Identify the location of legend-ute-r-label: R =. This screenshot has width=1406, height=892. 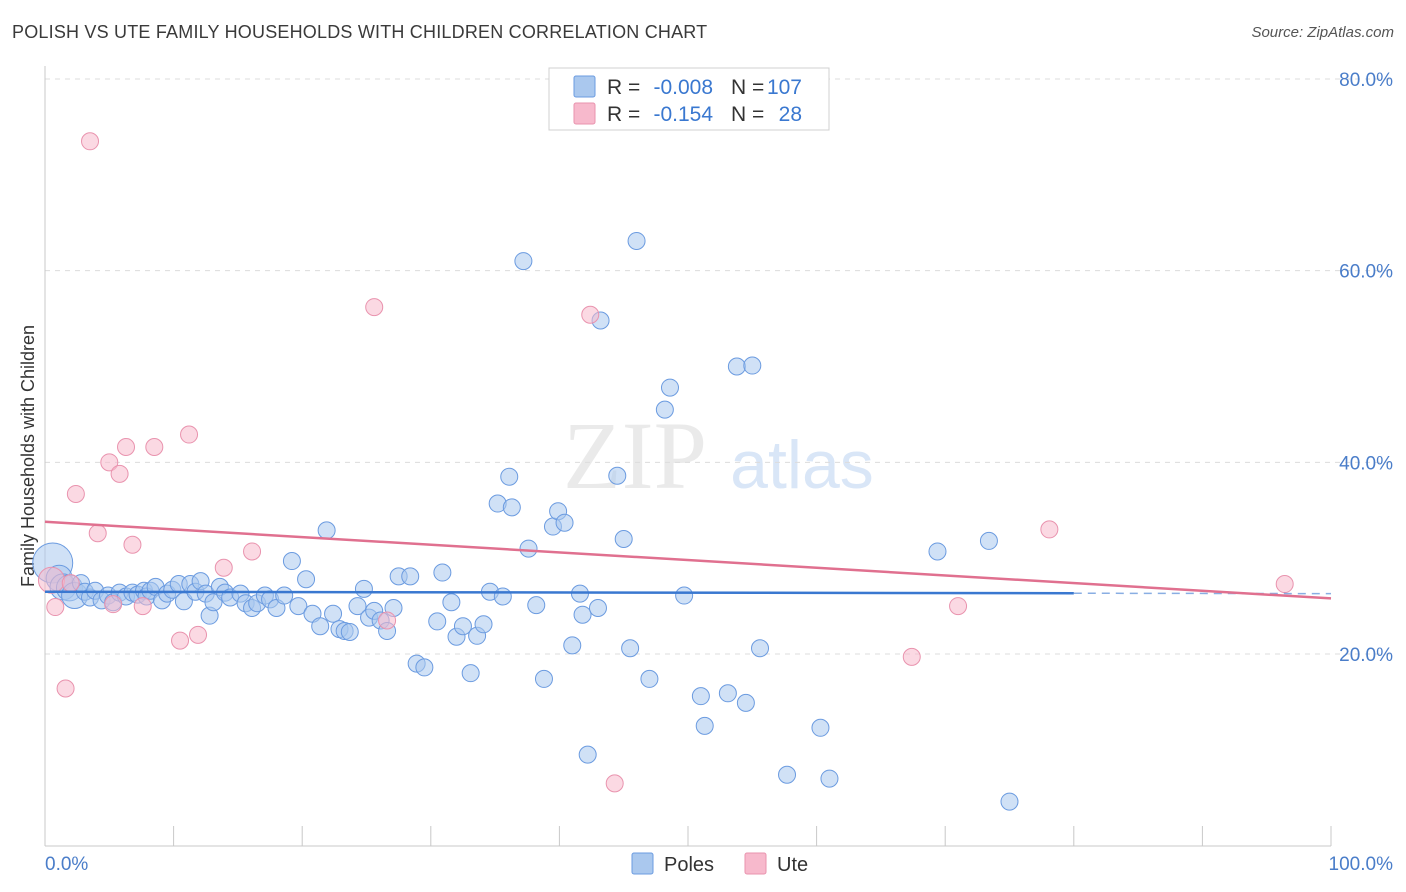
(623, 114).